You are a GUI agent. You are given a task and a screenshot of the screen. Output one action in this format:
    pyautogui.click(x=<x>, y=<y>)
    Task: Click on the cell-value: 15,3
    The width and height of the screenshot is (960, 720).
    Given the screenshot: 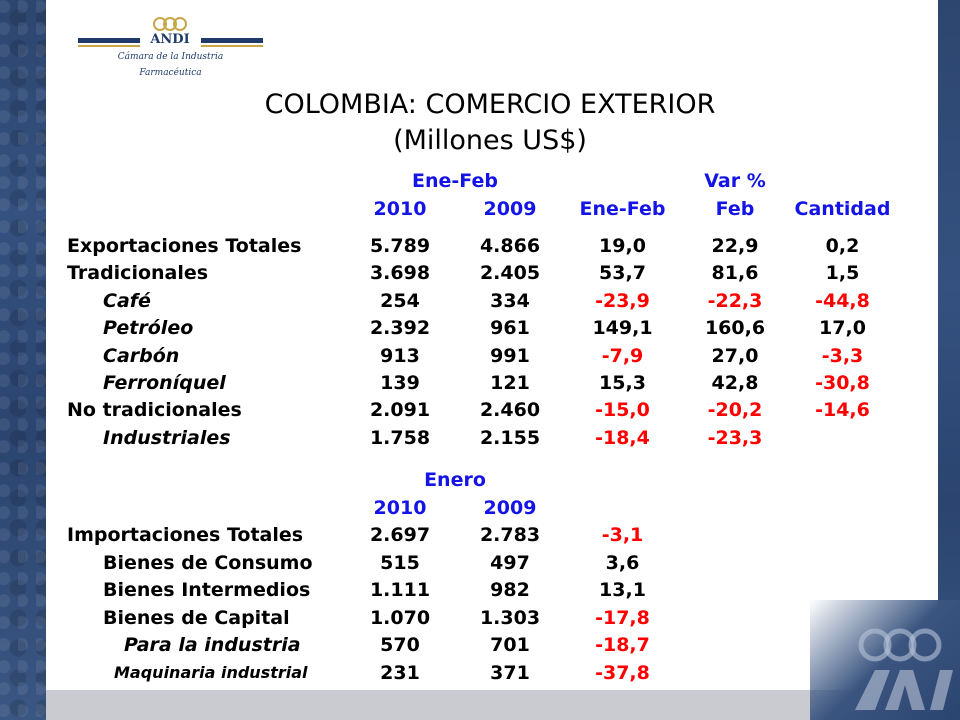 What is the action you would take?
    pyautogui.click(x=622, y=383)
    